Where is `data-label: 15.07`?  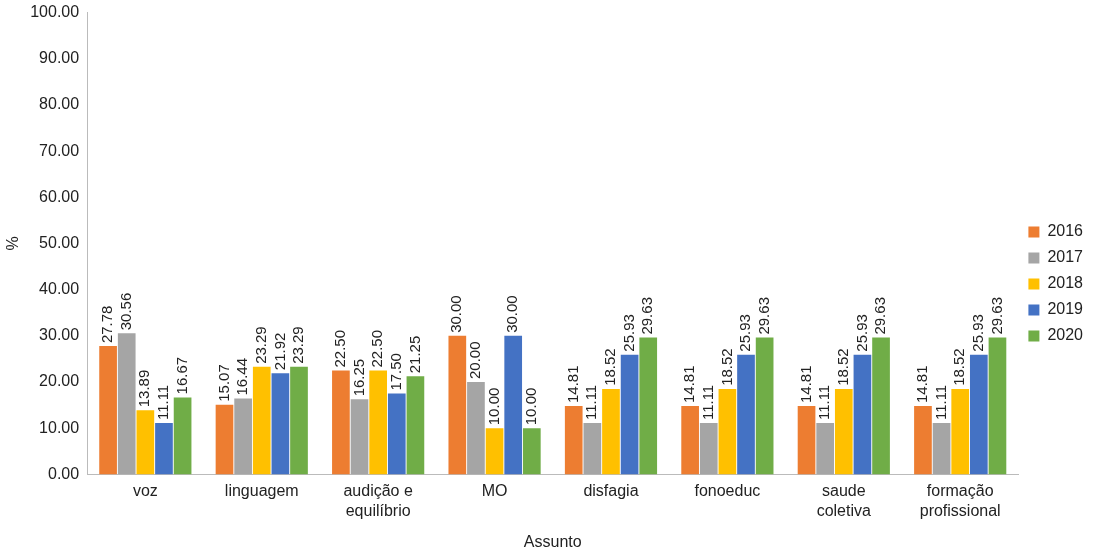
data-label: 15.07 is located at coordinates (223, 383).